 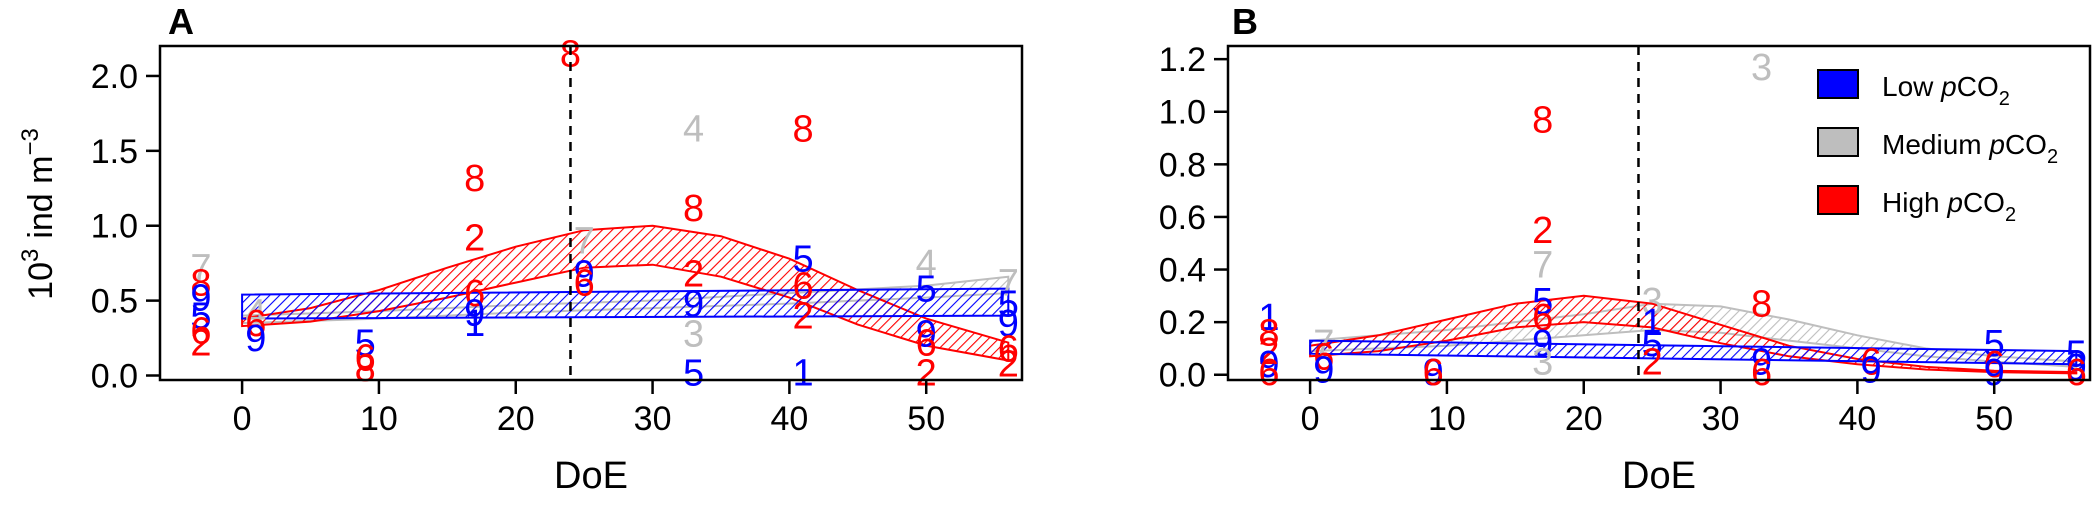 What do you see at coordinates (1182, 218) in the screenshot?
I see `chart-b-y-tick-label-3: 0.6` at bounding box center [1182, 218].